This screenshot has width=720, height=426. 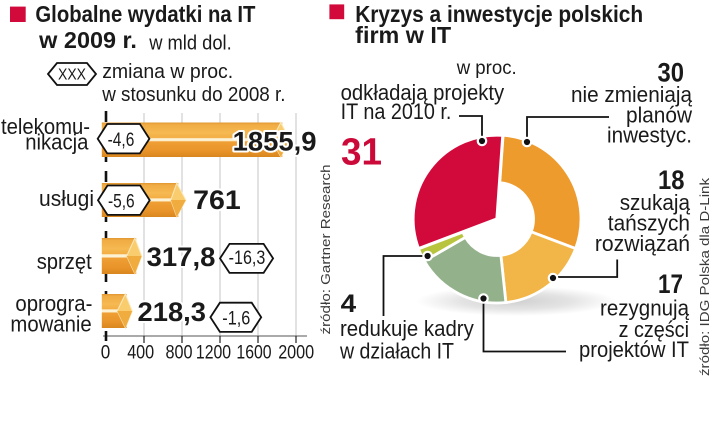 What do you see at coordinates (671, 180) in the screenshot?
I see `svg-text: 18` at bounding box center [671, 180].